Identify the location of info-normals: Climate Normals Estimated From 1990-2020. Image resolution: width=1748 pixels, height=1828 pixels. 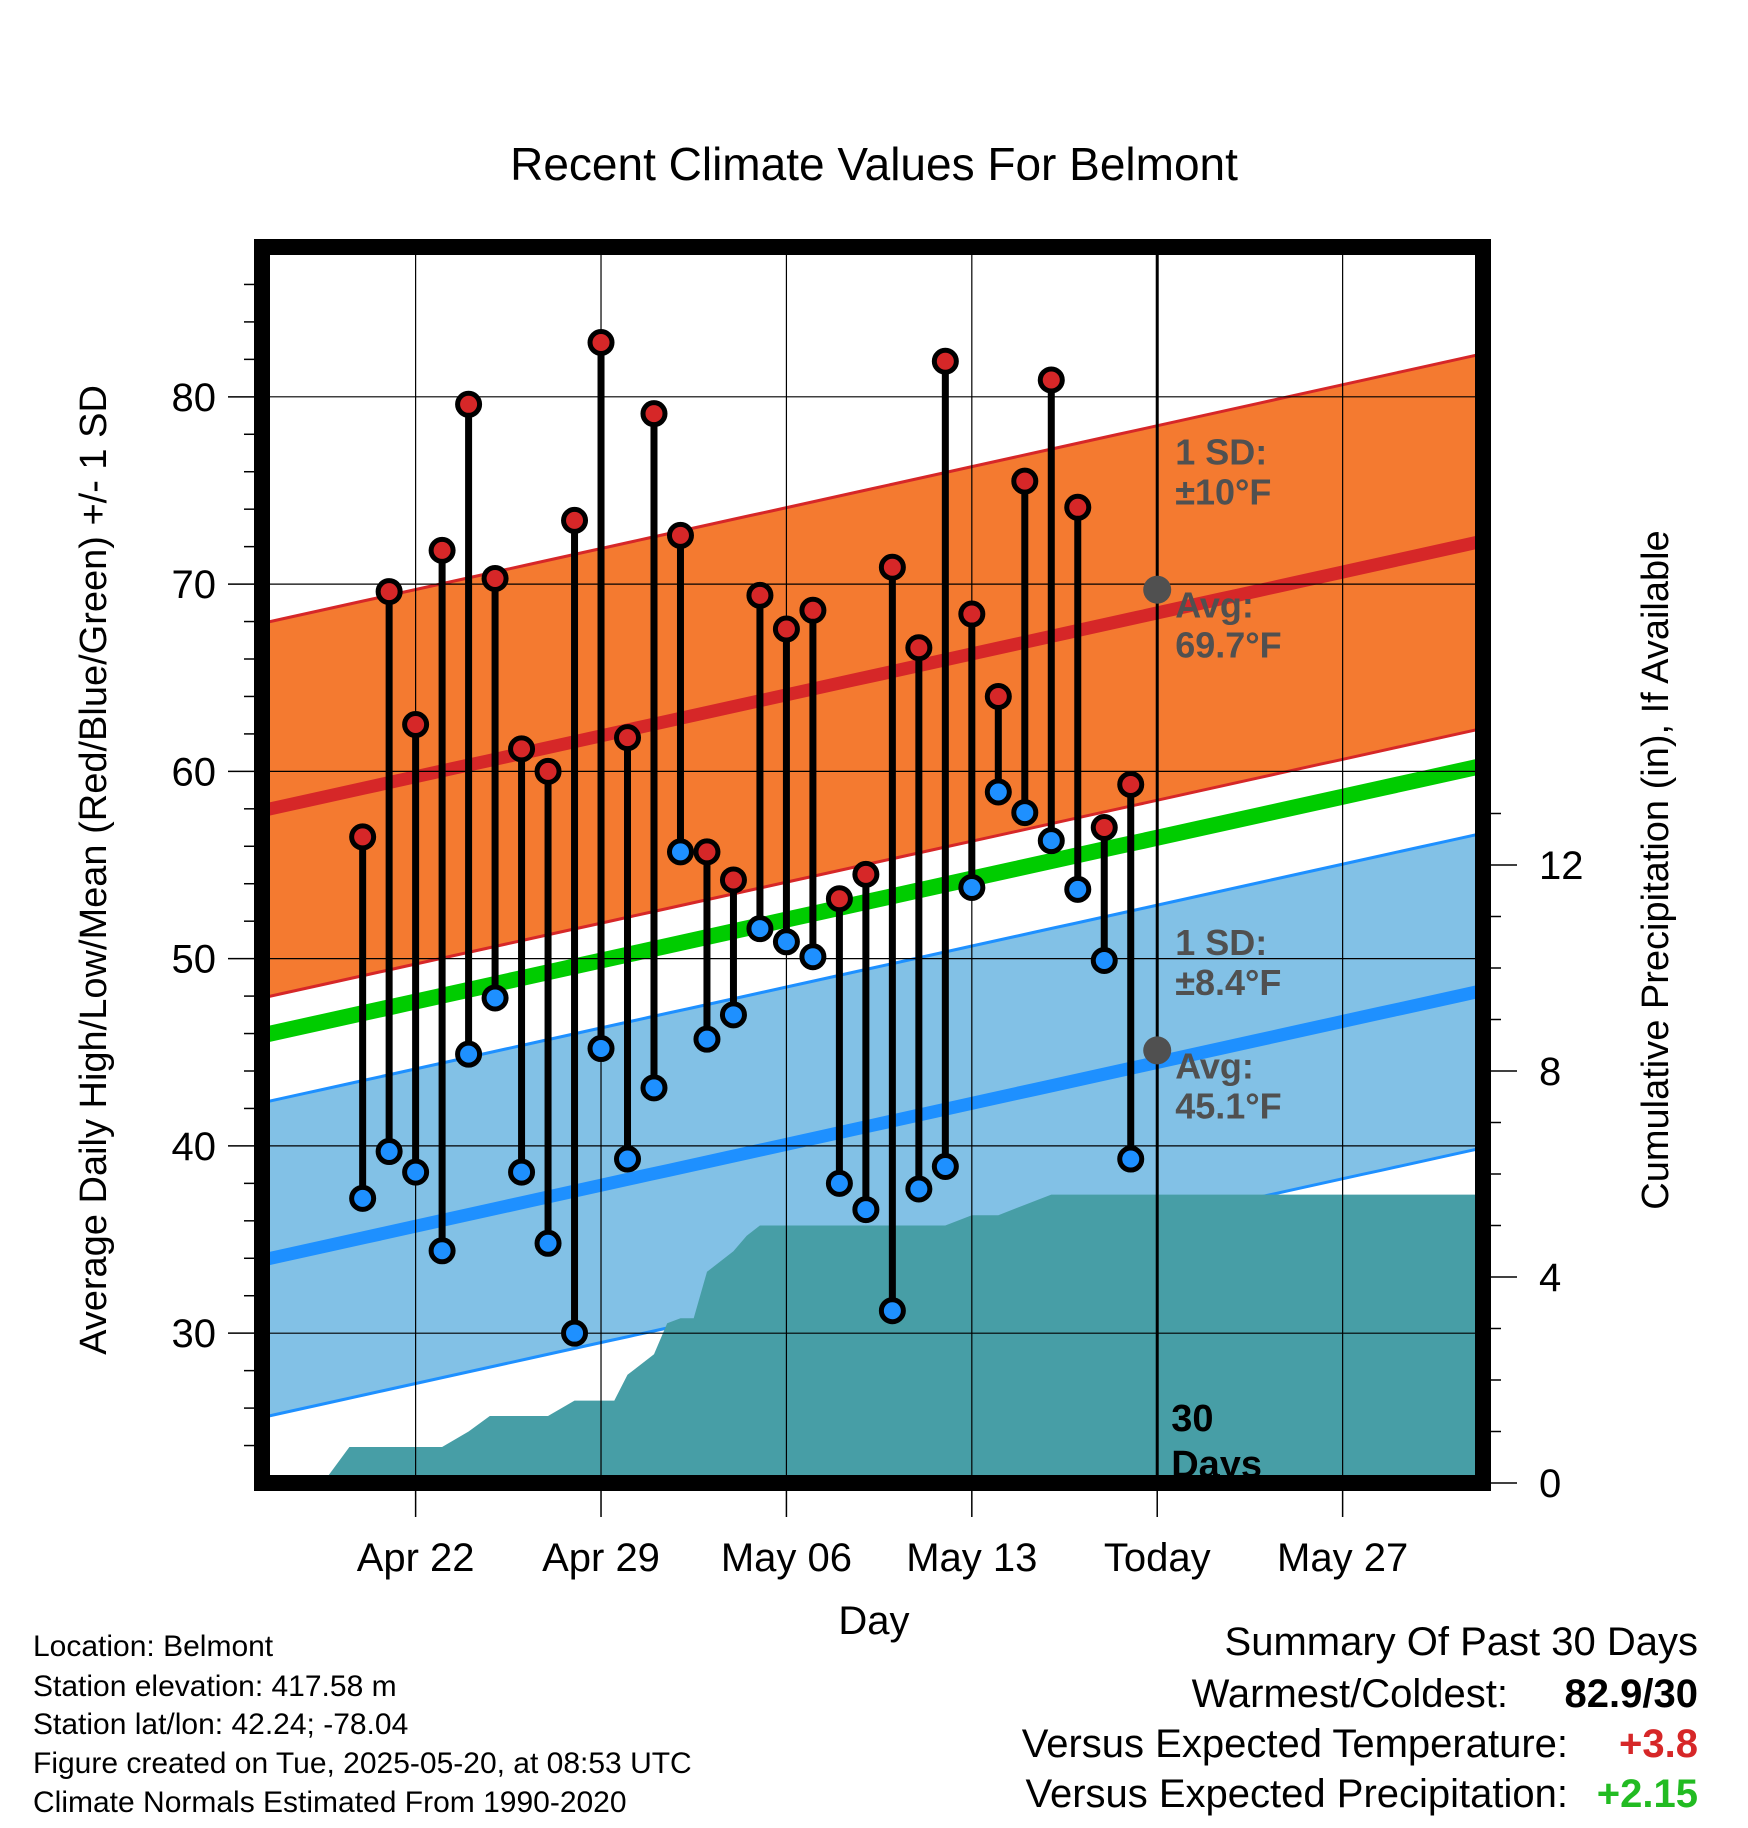
(330, 1802).